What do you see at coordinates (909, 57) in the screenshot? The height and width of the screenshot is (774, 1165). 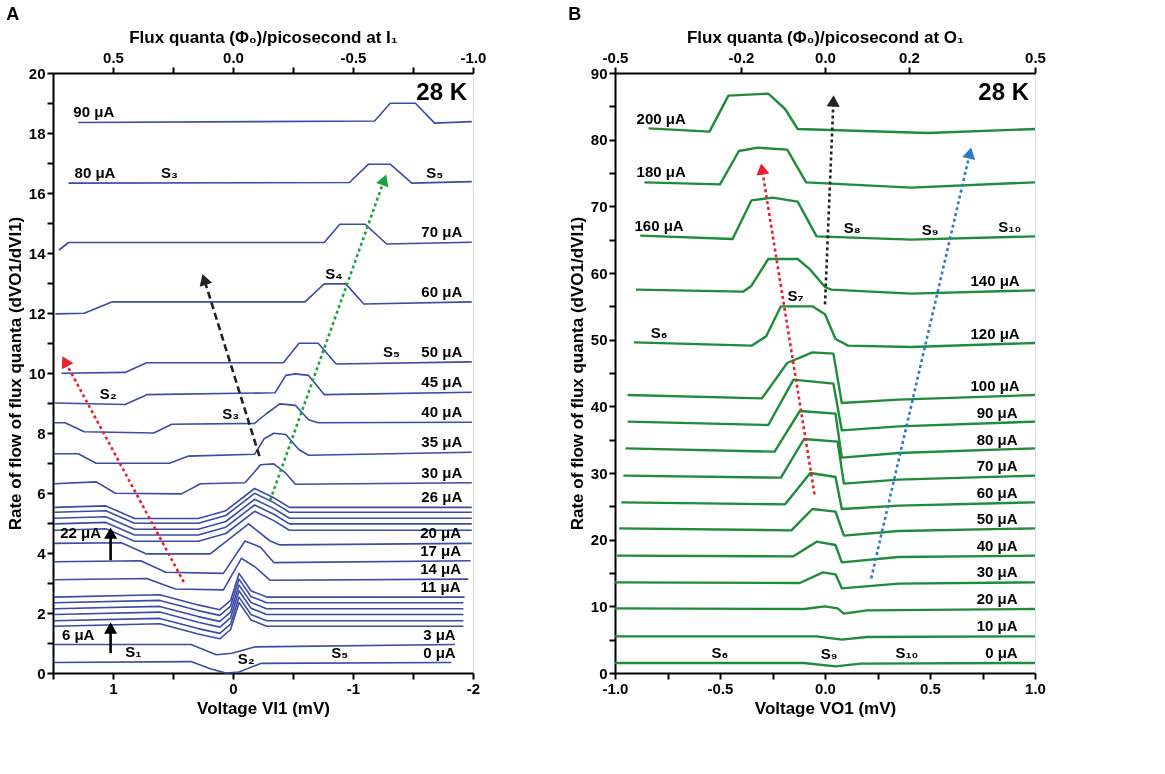 I see `x2-tick-label: 0.2` at bounding box center [909, 57].